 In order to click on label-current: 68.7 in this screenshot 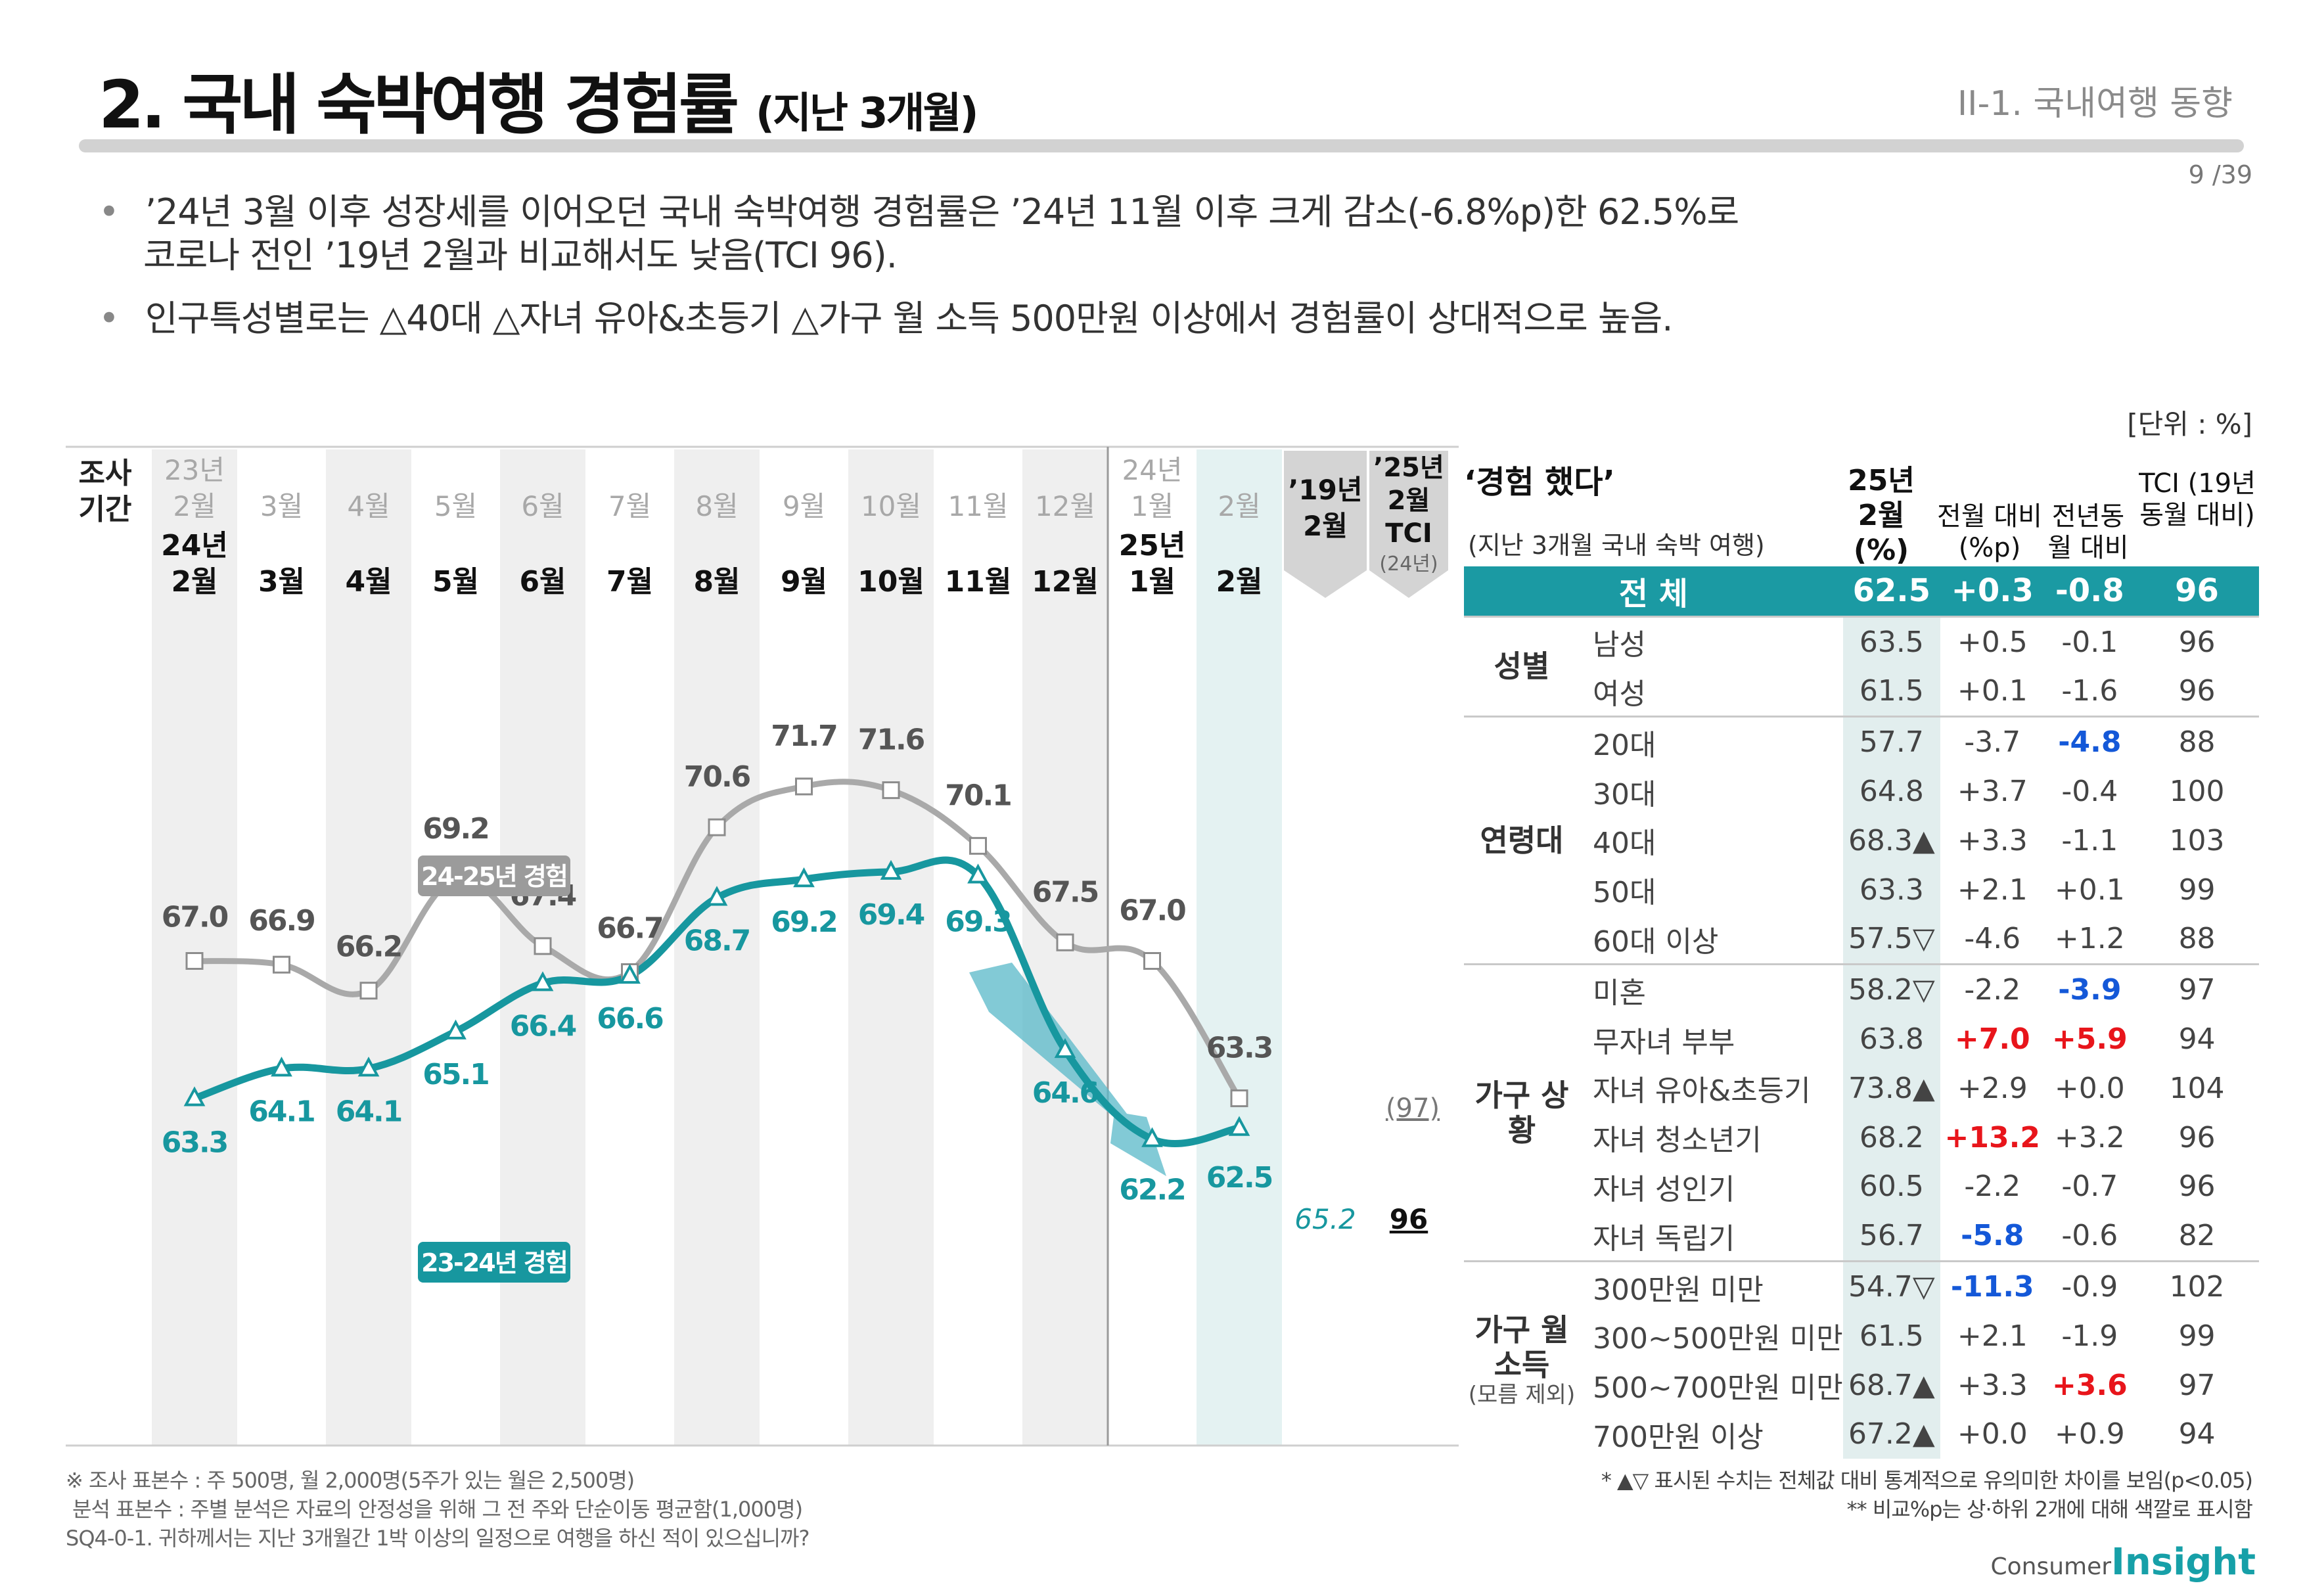, I will do `click(717, 940)`.